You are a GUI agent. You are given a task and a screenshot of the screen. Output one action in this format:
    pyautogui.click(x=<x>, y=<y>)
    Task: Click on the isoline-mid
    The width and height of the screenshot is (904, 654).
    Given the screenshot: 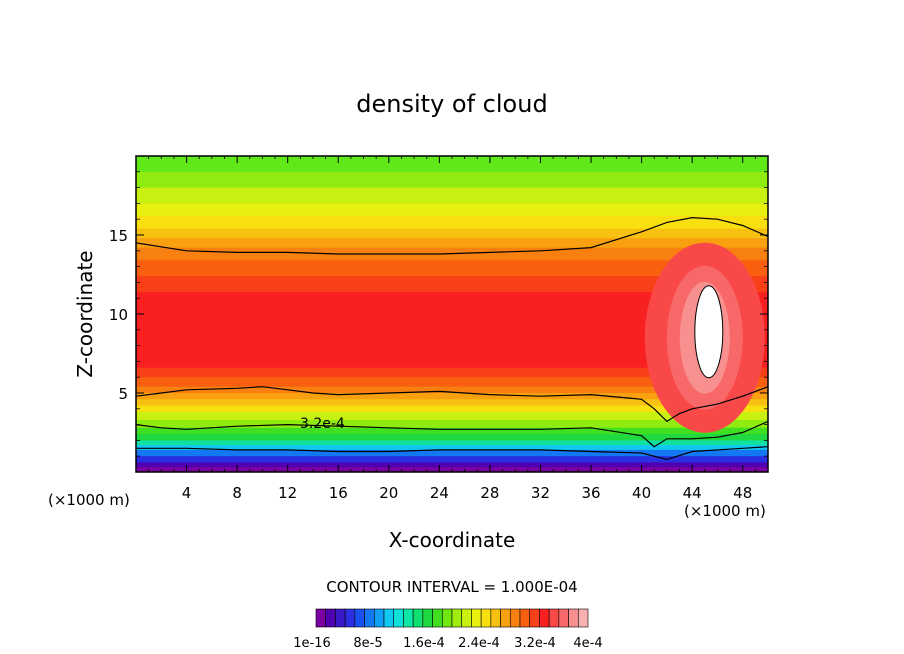 What is the action you would take?
    pyautogui.click(x=452, y=404)
    